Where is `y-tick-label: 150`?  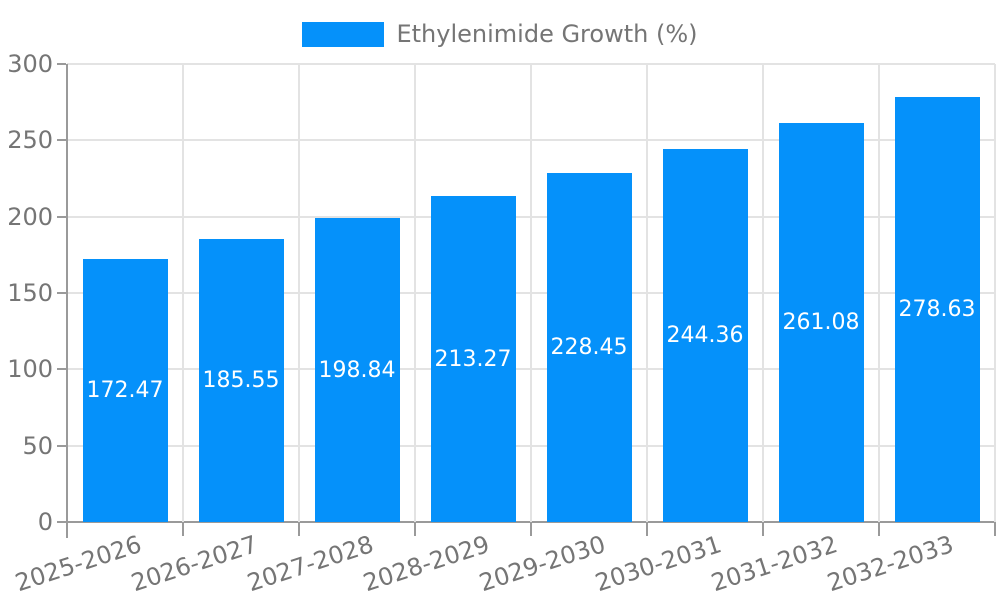 y-tick-label: 150 is located at coordinates (30, 293).